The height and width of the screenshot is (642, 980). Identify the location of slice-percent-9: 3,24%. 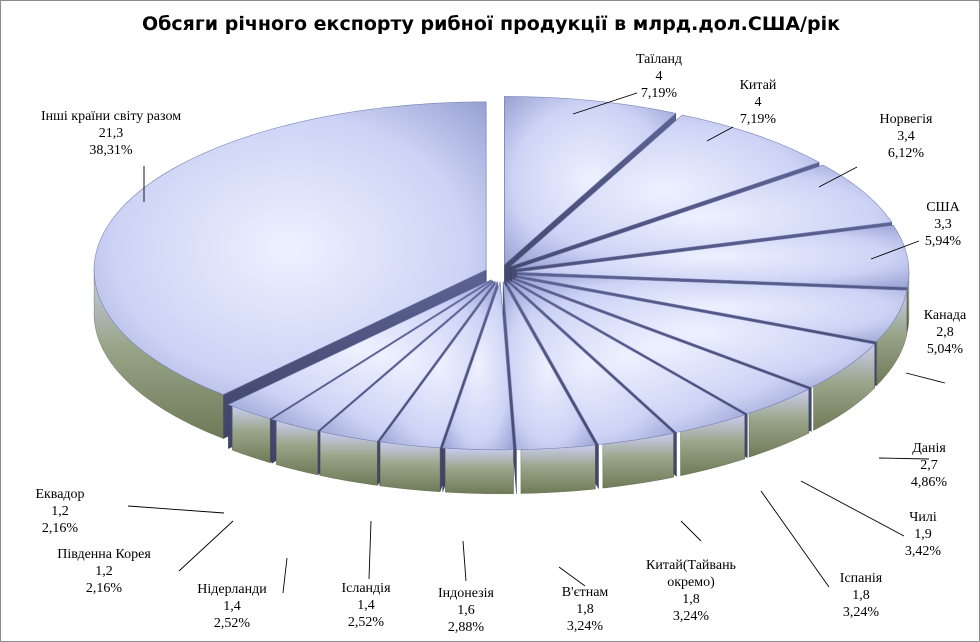
(585, 626).